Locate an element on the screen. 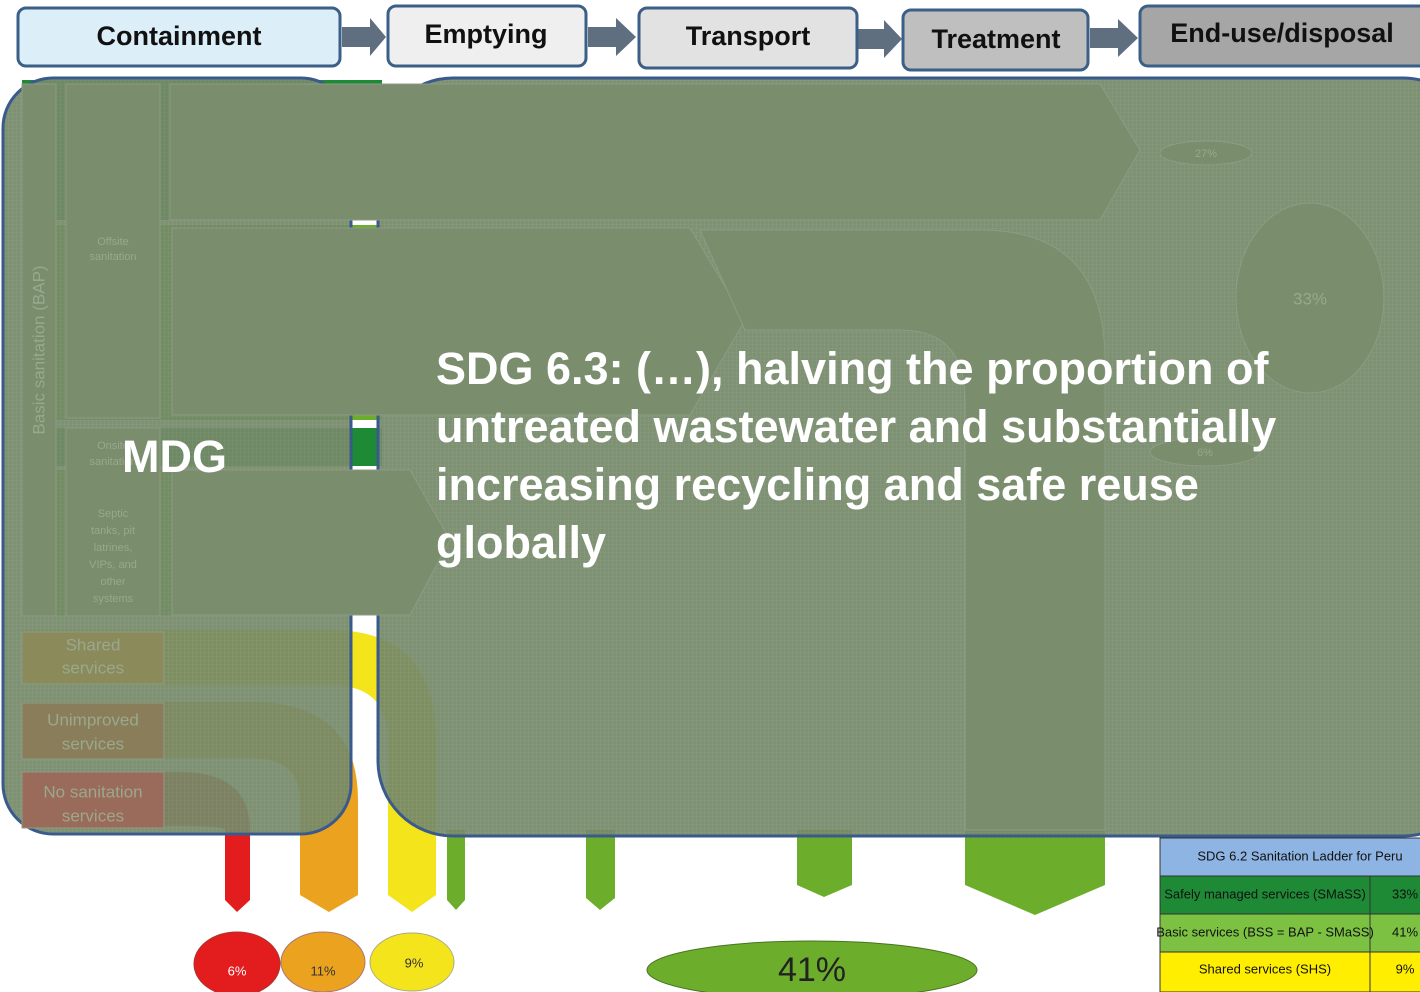 The height and width of the screenshot is (992, 1420). stage-label: Containment is located at coordinates (179, 36).